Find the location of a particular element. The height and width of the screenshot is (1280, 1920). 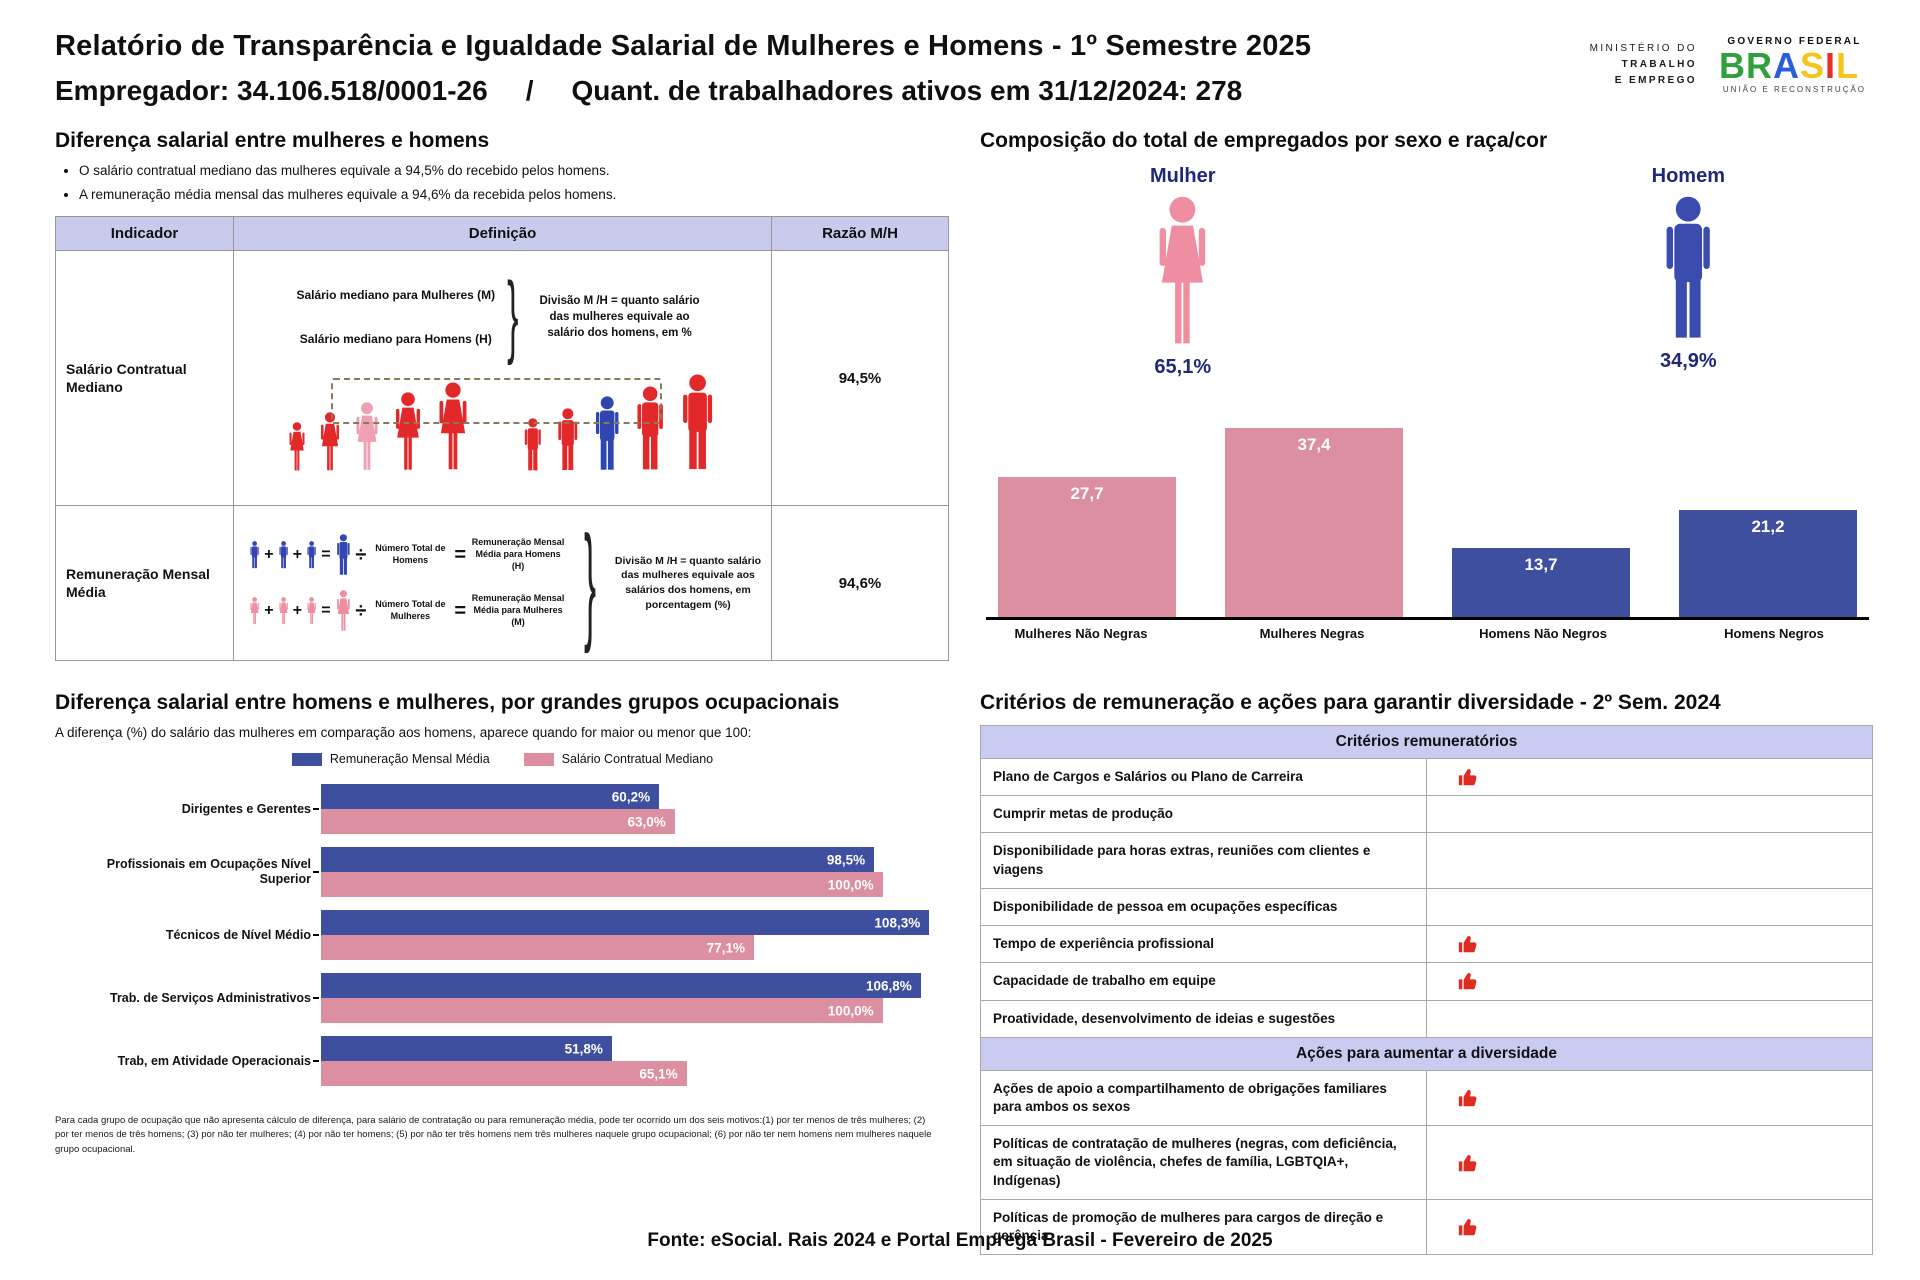

male-share-figure: Homem 34,9% is located at coordinates (1688, 272).